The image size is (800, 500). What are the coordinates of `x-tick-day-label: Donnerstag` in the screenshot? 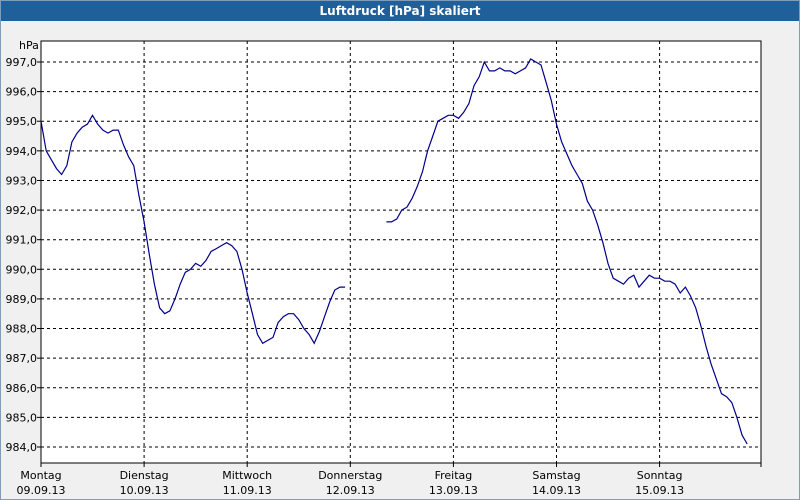 It's located at (350, 475).